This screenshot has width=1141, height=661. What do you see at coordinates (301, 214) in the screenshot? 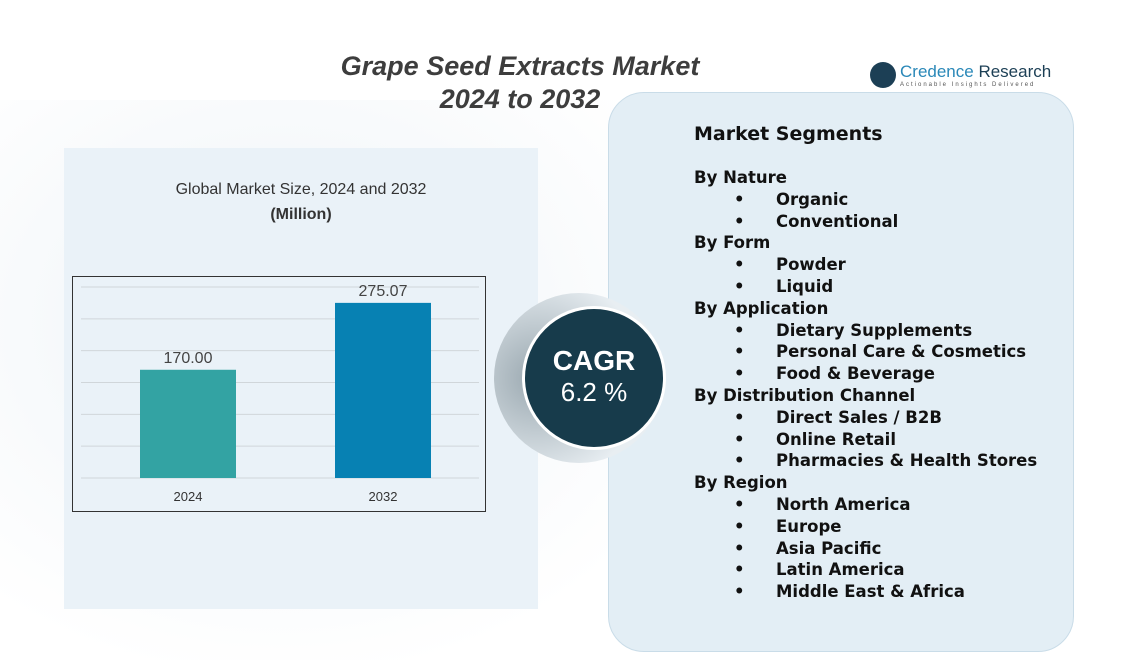
I see `chart-unit: (Million)` at bounding box center [301, 214].